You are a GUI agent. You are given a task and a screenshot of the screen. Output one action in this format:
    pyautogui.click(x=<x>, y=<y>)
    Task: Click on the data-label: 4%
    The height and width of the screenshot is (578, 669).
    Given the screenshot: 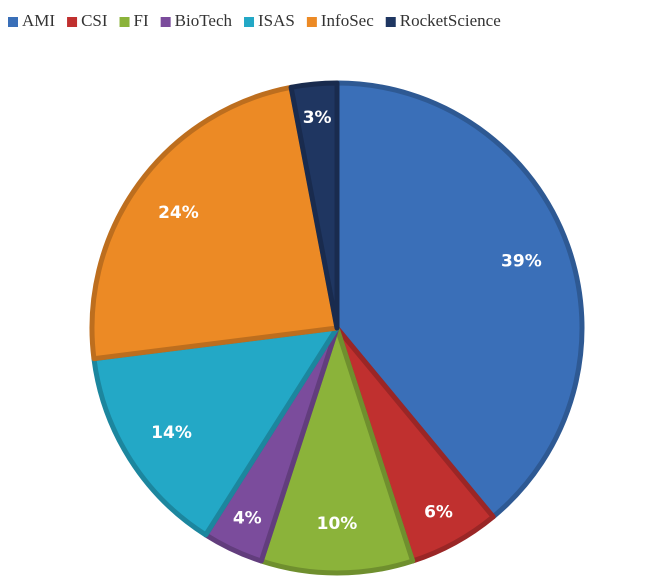 What is the action you would take?
    pyautogui.click(x=247, y=519)
    